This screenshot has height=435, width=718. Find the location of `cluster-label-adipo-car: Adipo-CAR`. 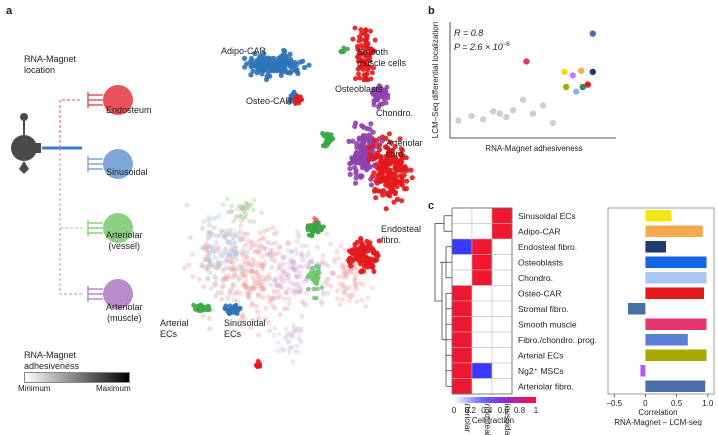

cluster-label-adipo-car: Adipo-CAR is located at coordinates (244, 51).